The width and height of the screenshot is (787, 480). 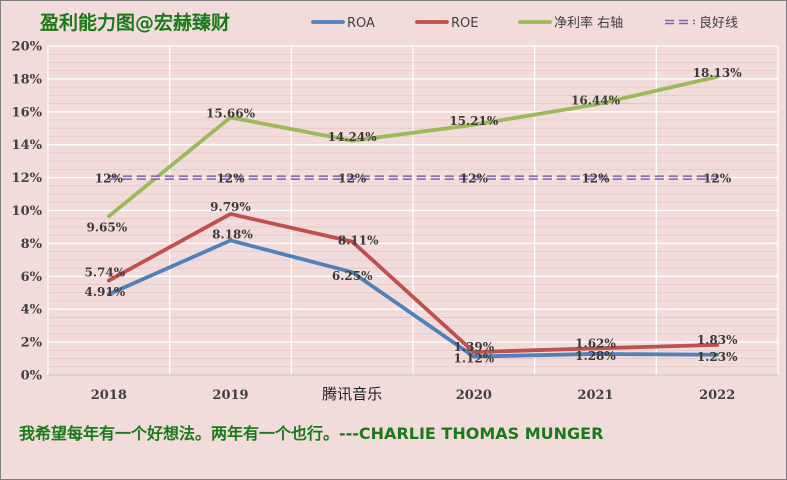 What do you see at coordinates (596, 101) in the screenshot?
I see `data-label: 16.44%` at bounding box center [596, 101].